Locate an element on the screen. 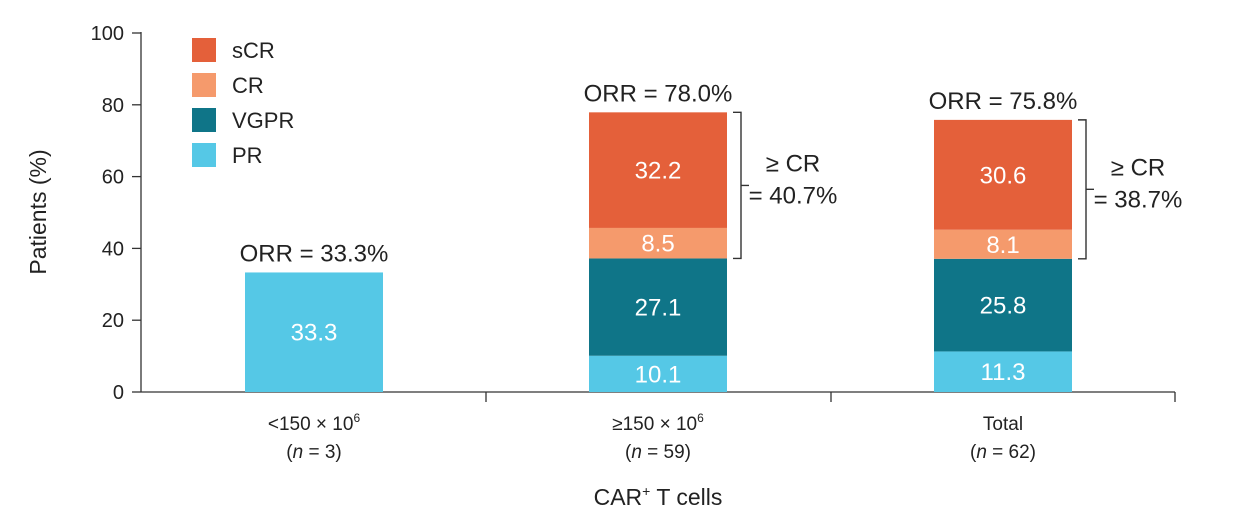 Image resolution: width=1246 pixels, height=517 pixels. y-tick-label: 40 is located at coordinates (113, 249).